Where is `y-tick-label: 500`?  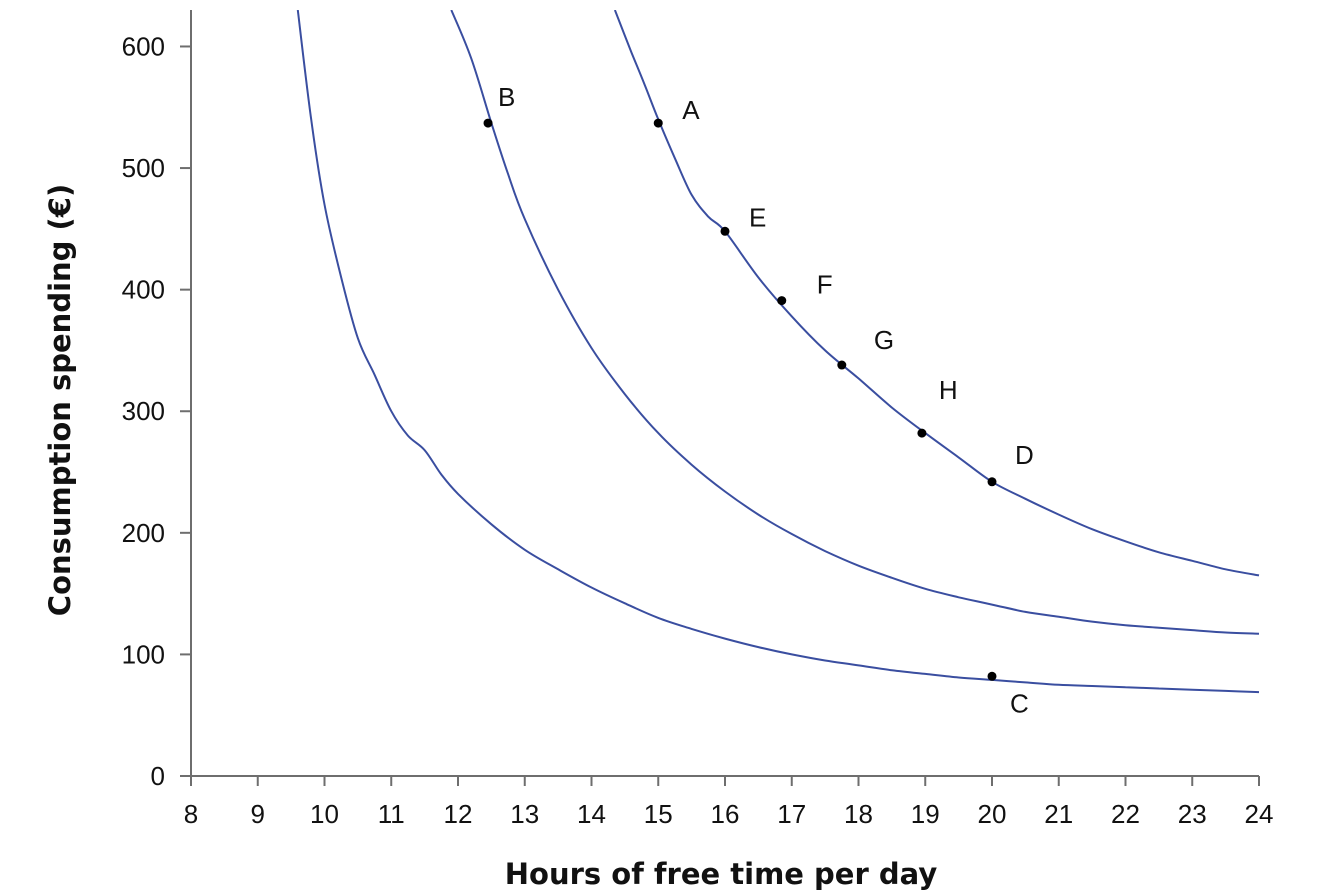 y-tick-label: 500 is located at coordinates (143, 168).